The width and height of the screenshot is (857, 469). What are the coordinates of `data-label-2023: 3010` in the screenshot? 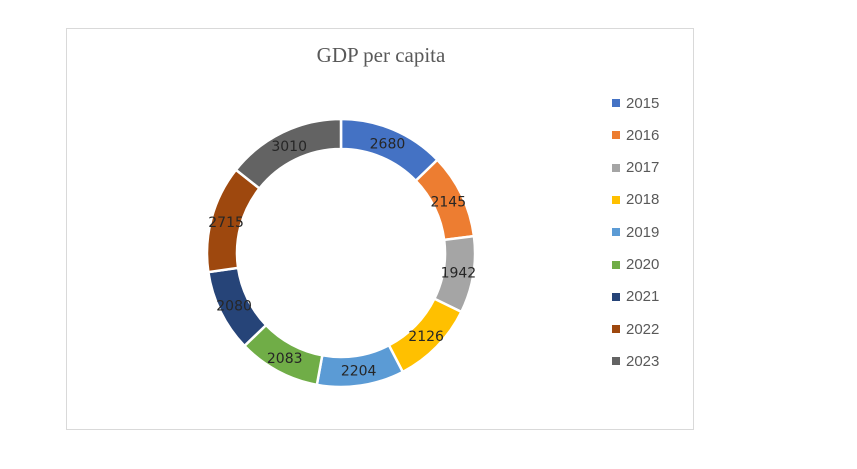 It's located at (289, 147).